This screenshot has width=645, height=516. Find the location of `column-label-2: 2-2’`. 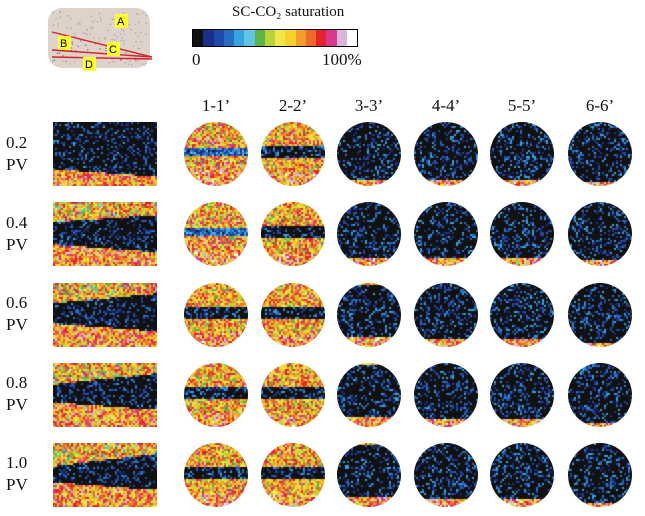

column-label-2: 2-2’ is located at coordinates (293, 105).